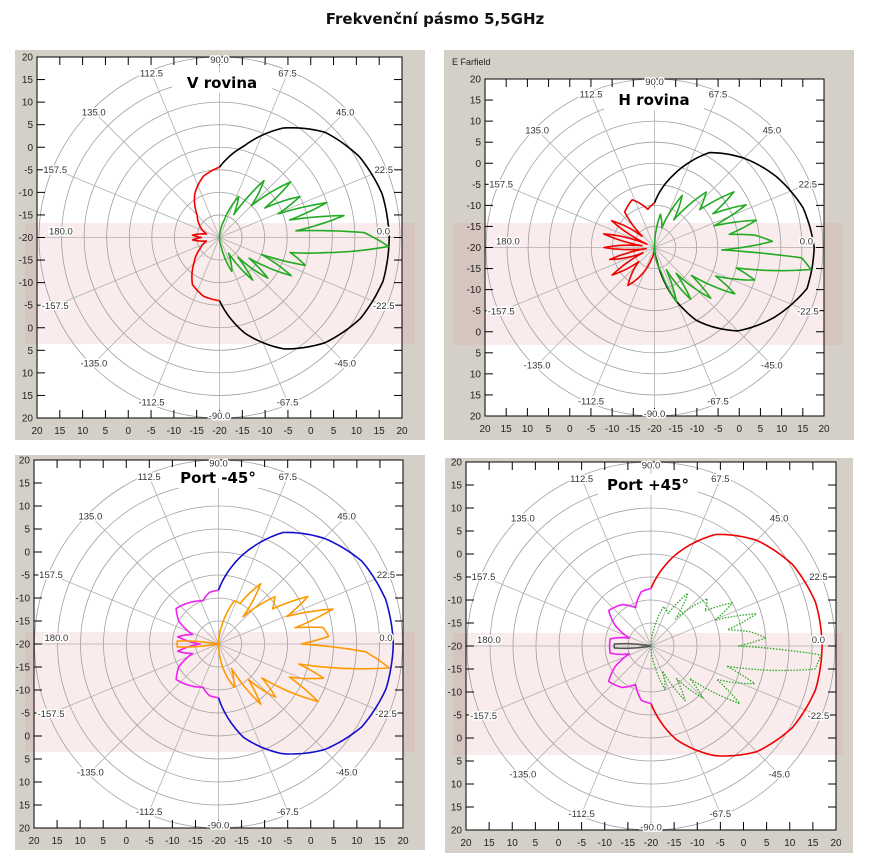 The image size is (870, 864). Describe the element at coordinates (51, 575) in the screenshot. I see `angle-label: 157.5` at that location.